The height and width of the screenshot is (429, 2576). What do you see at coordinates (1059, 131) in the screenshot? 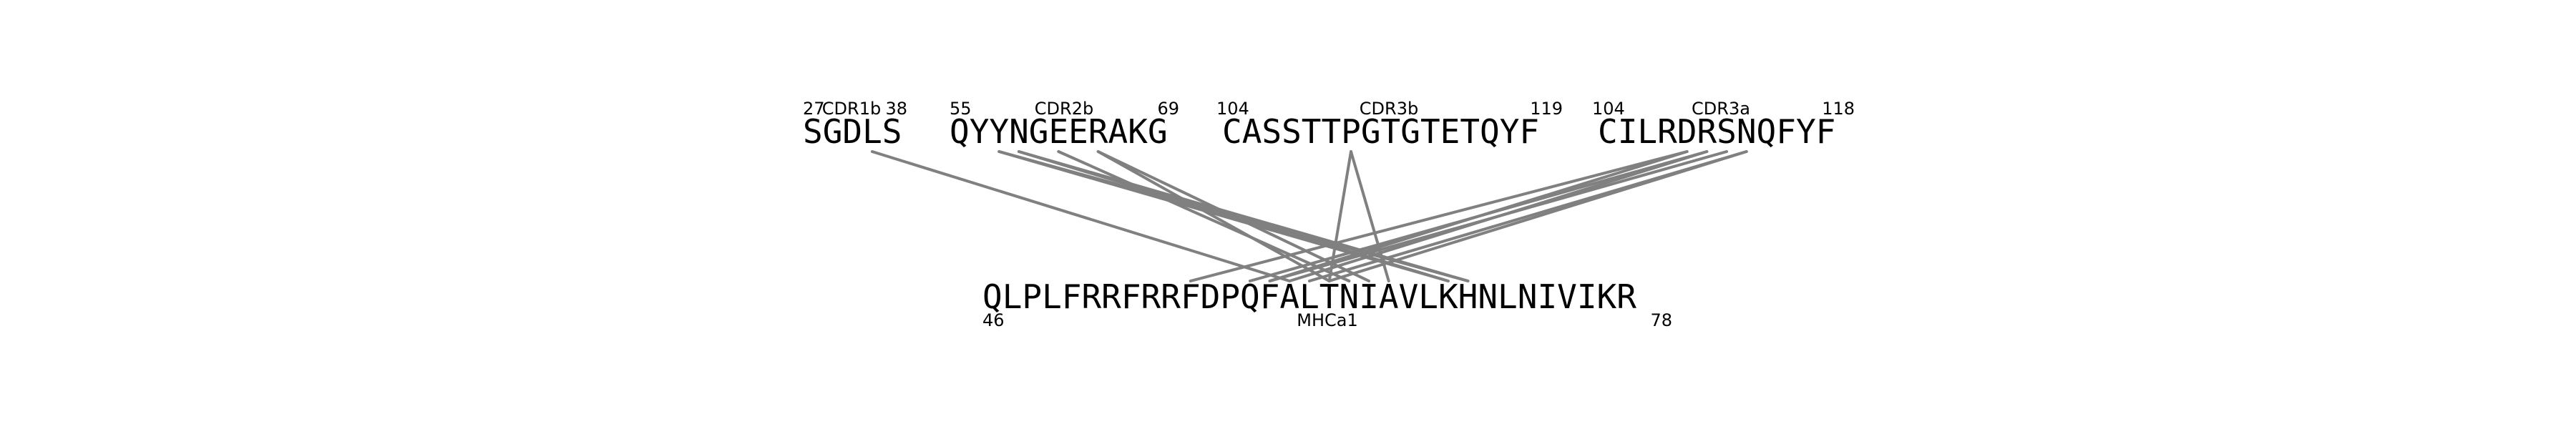
I see `segment-cdr2b-sequence: QYYNGEERAKG` at bounding box center [1059, 131].